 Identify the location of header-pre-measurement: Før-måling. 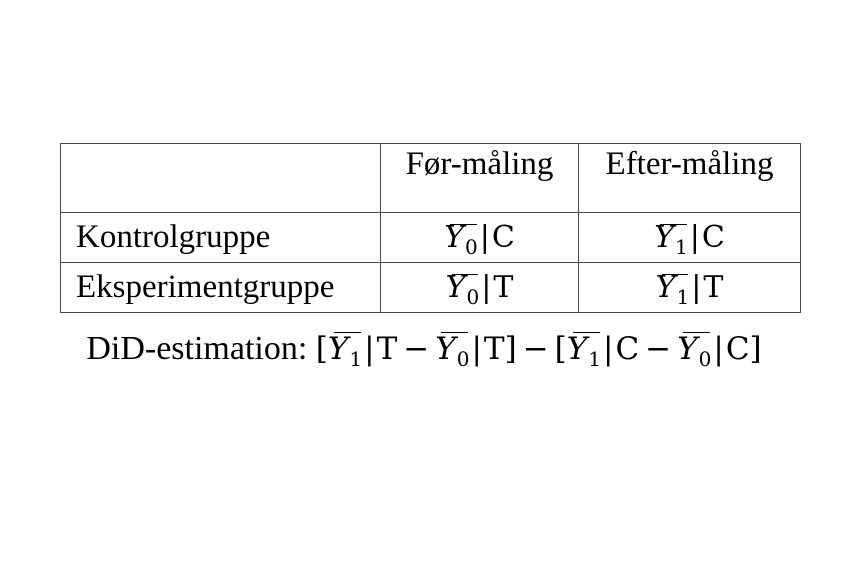
(479, 178).